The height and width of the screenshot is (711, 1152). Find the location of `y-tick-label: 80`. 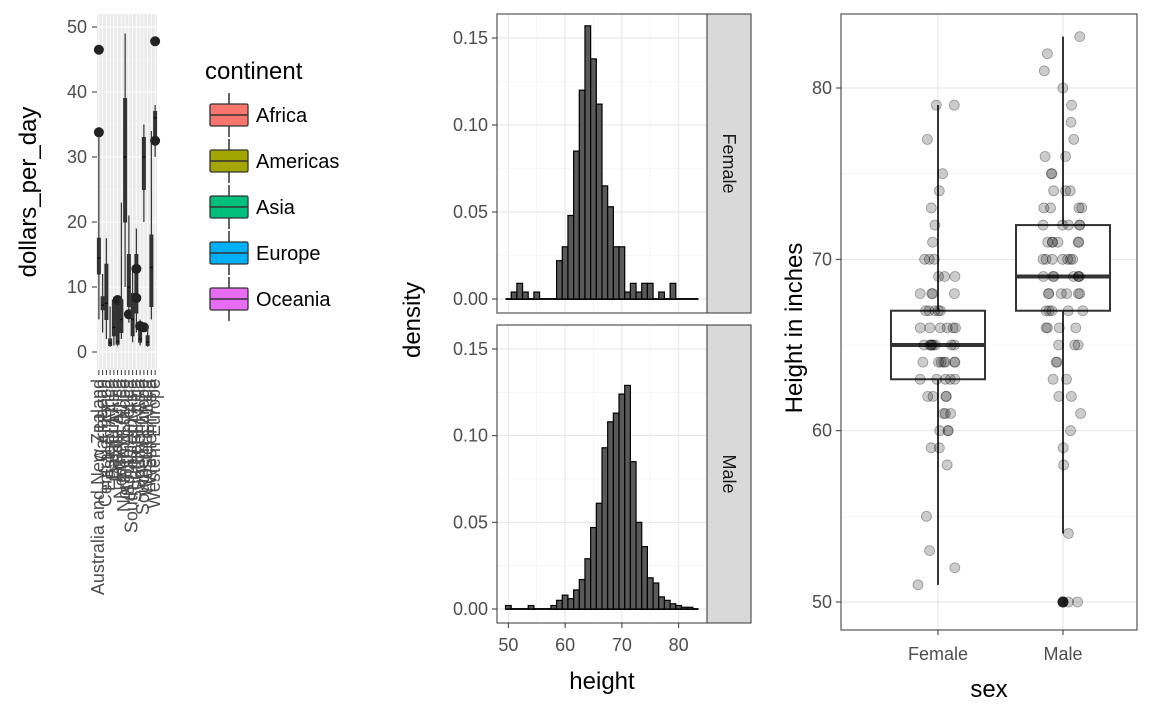

y-tick-label: 80 is located at coordinates (822, 88).